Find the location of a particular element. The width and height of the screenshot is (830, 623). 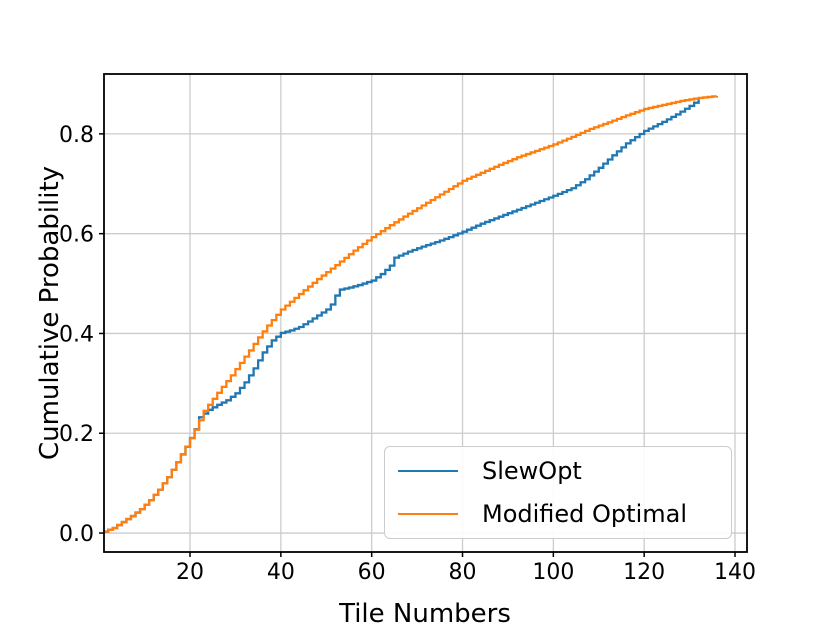

legend: SlewOpt Modified Optimal is located at coordinates (558, 492).